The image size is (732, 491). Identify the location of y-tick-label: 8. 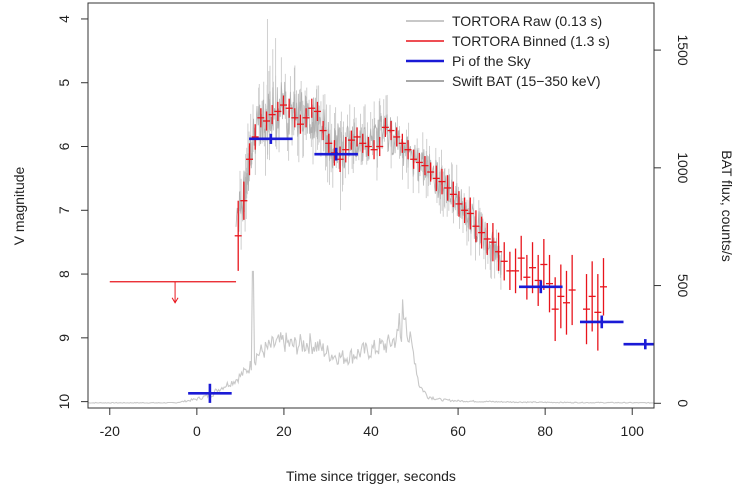
(64, 274).